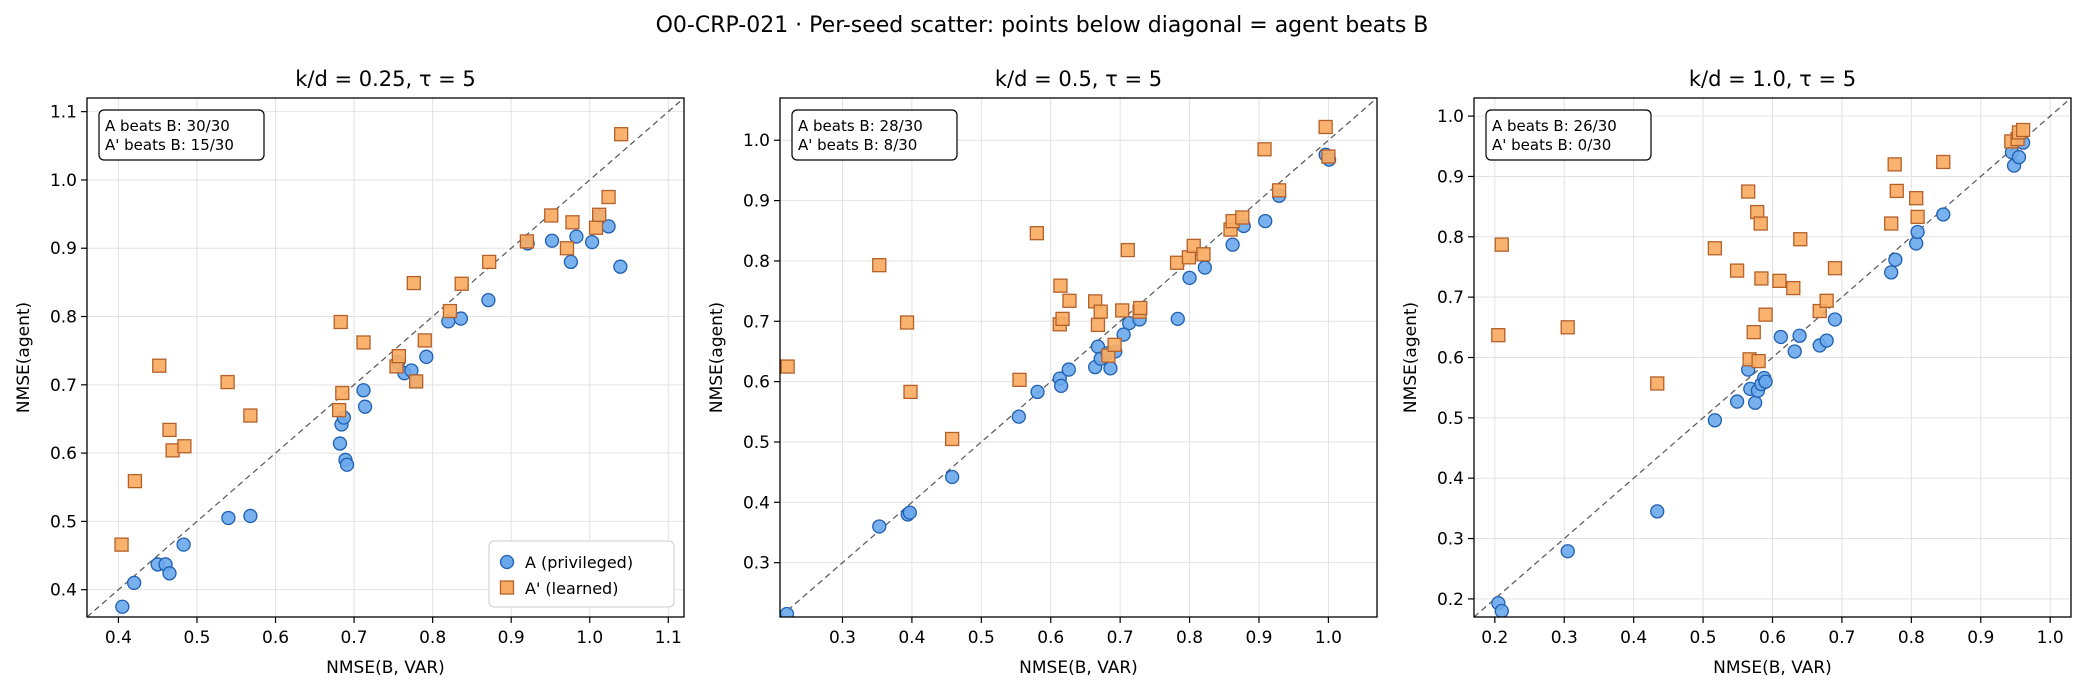 The width and height of the screenshot is (2084, 695). I want to click on y-tick-label: 1.1, so click(63, 113).